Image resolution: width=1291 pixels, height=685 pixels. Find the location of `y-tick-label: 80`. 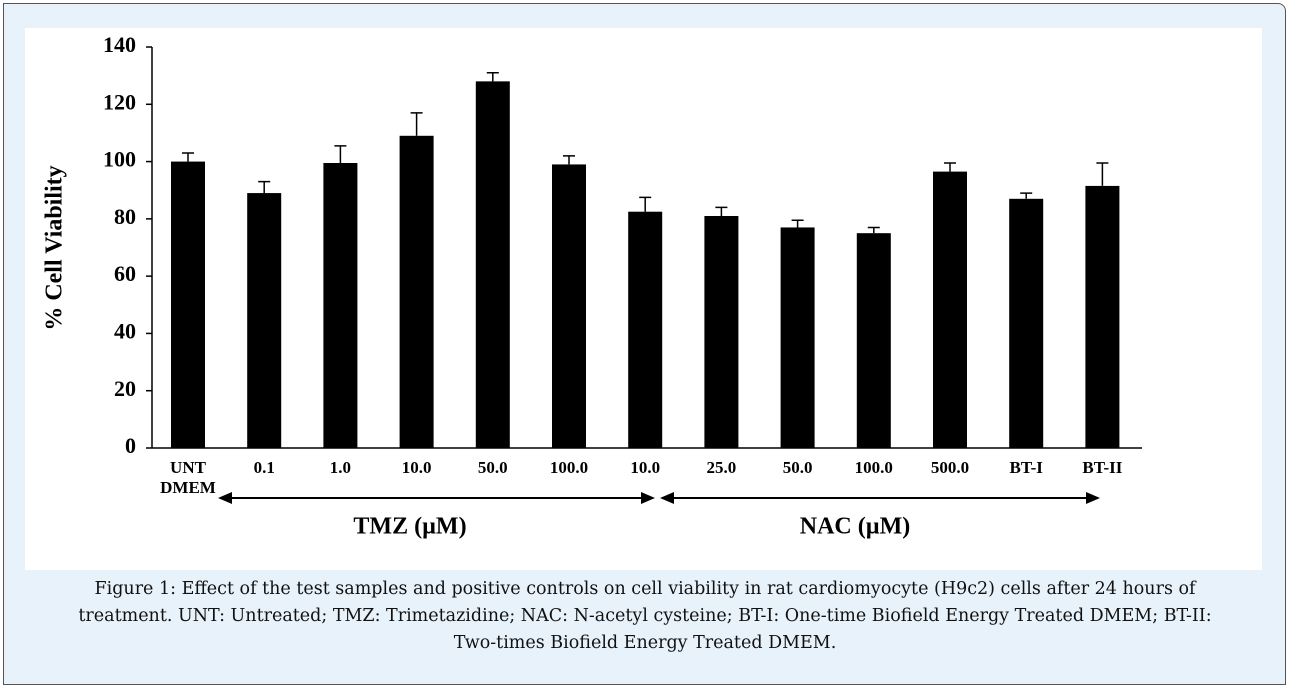

y-tick-label: 80 is located at coordinates (125, 216).